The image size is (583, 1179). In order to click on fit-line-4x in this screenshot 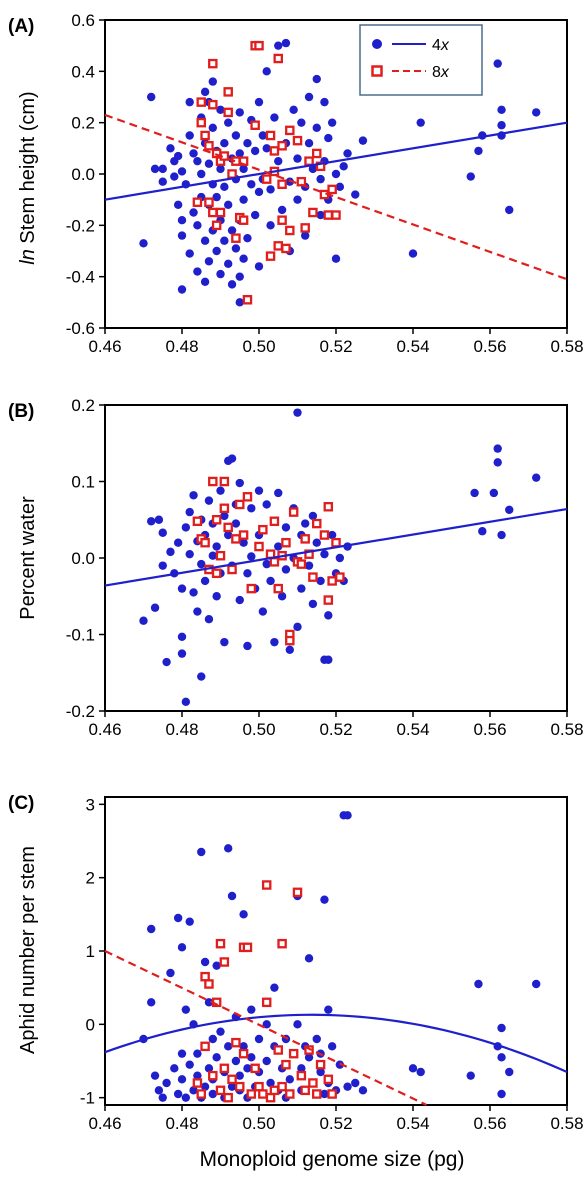, I will do `click(336, 161)`.